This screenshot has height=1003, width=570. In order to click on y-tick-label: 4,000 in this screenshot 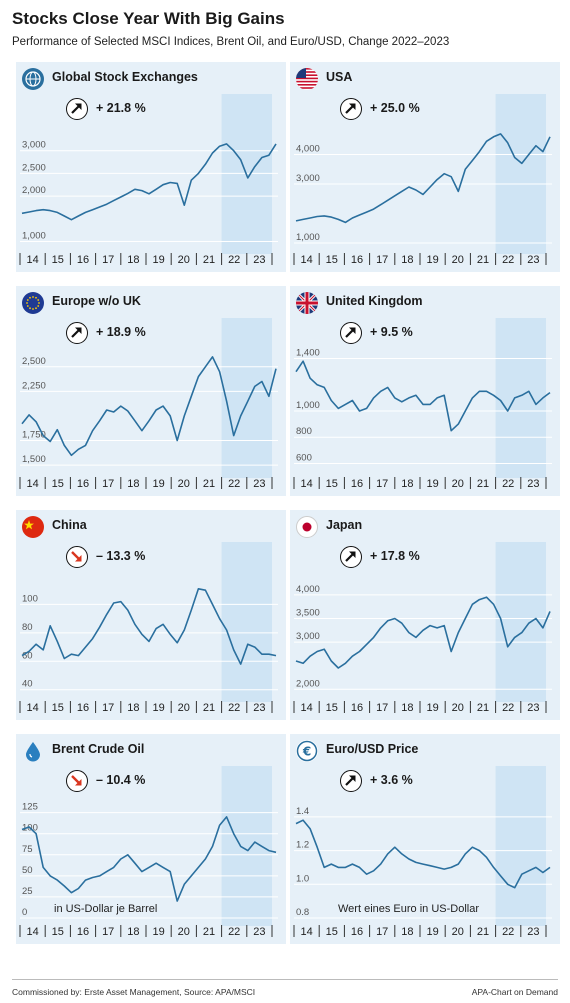, I will do `click(308, 589)`.